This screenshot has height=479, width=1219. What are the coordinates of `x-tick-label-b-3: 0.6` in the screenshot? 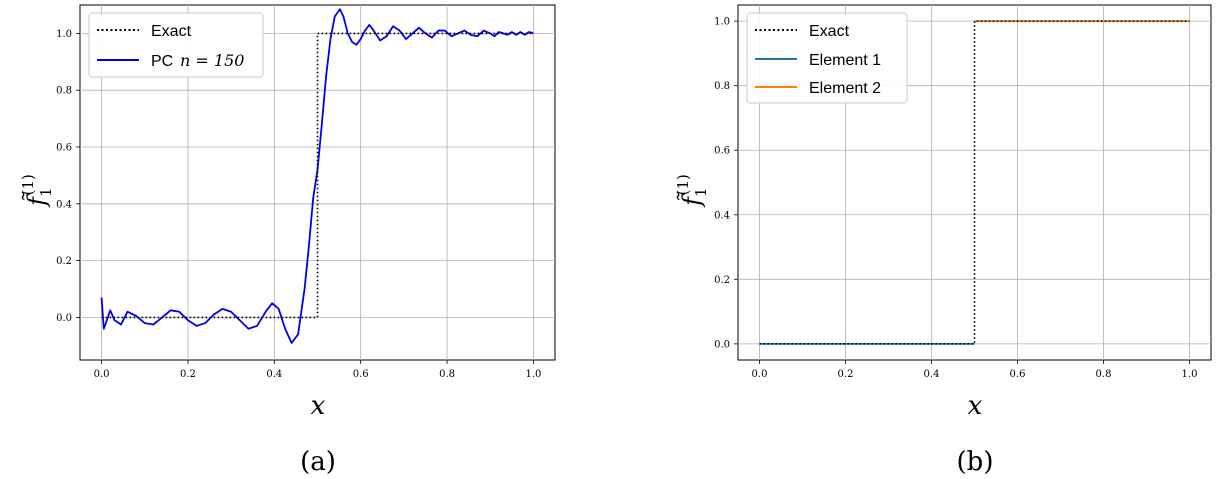 It's located at (1018, 374).